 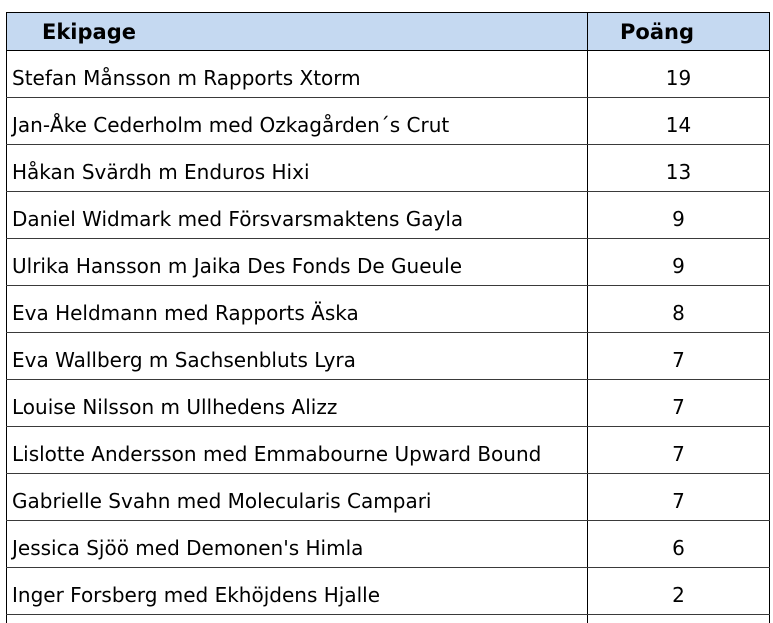 What do you see at coordinates (679, 121) in the screenshot?
I see `points-cell: 14` at bounding box center [679, 121].